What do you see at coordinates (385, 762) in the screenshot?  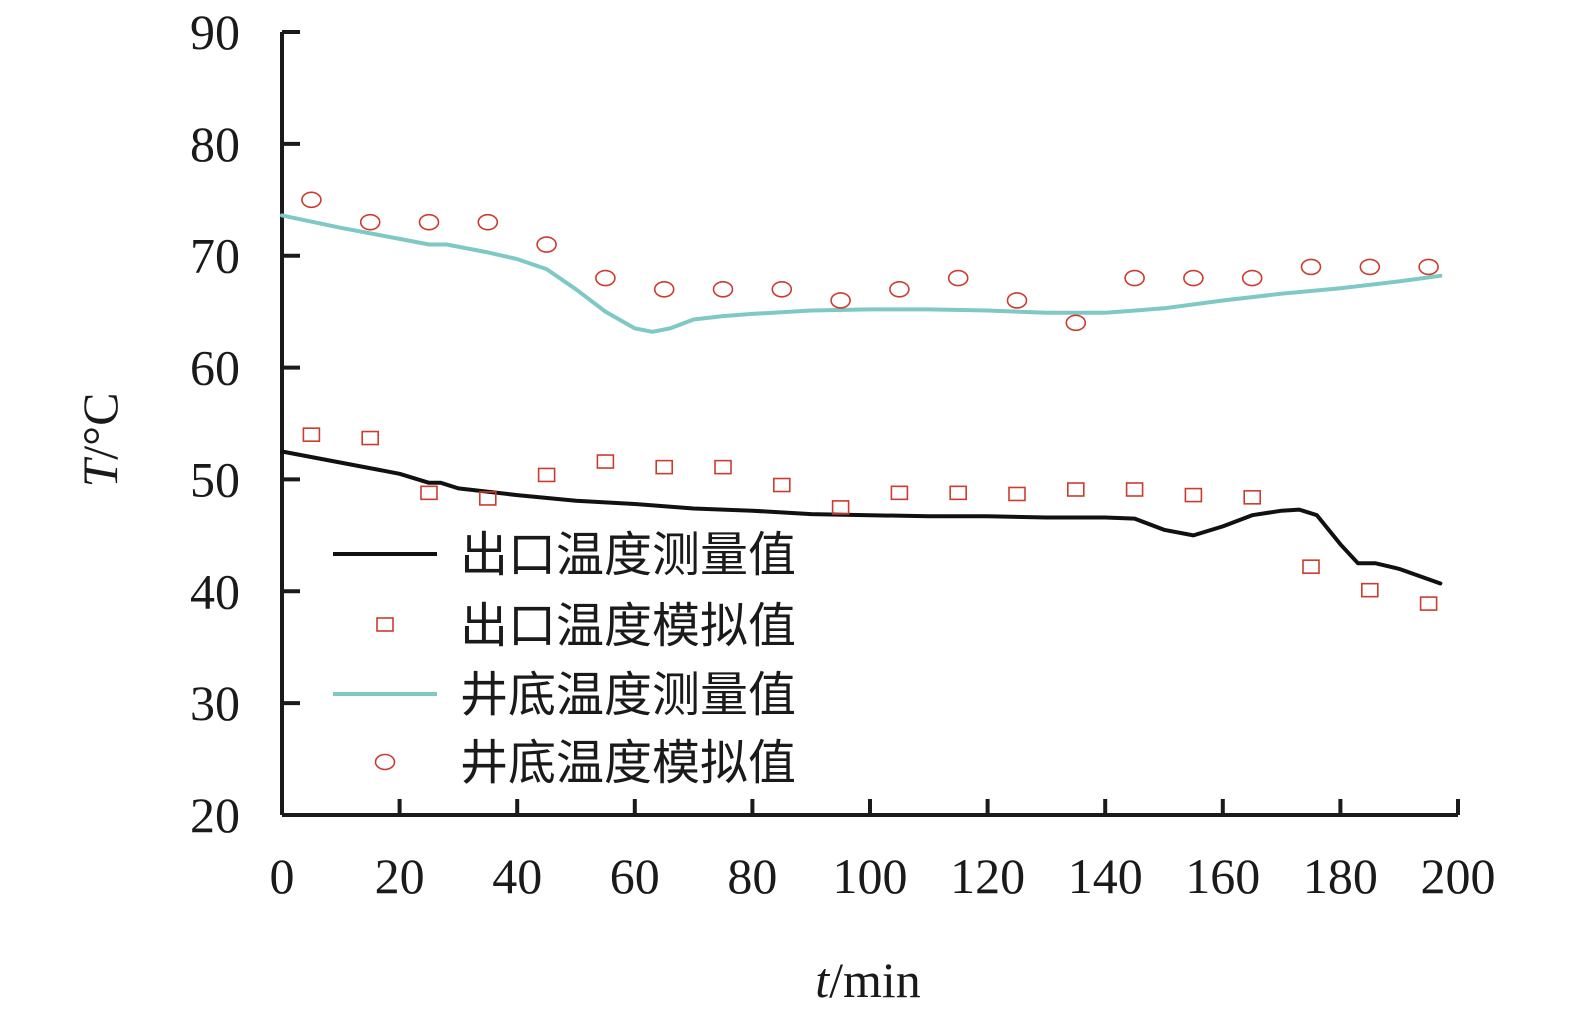 I see `legend-circle-swatch` at bounding box center [385, 762].